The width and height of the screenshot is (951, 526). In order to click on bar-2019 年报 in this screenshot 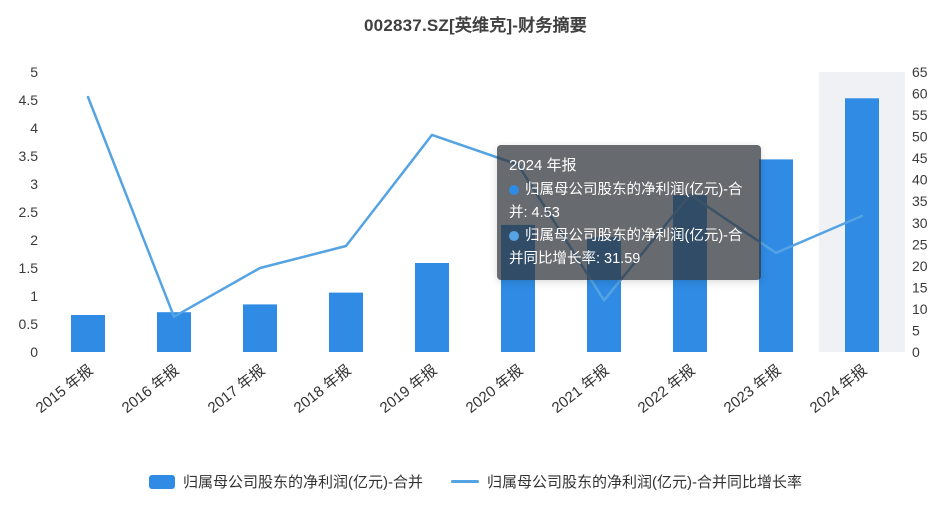, I will do `click(432, 307)`.